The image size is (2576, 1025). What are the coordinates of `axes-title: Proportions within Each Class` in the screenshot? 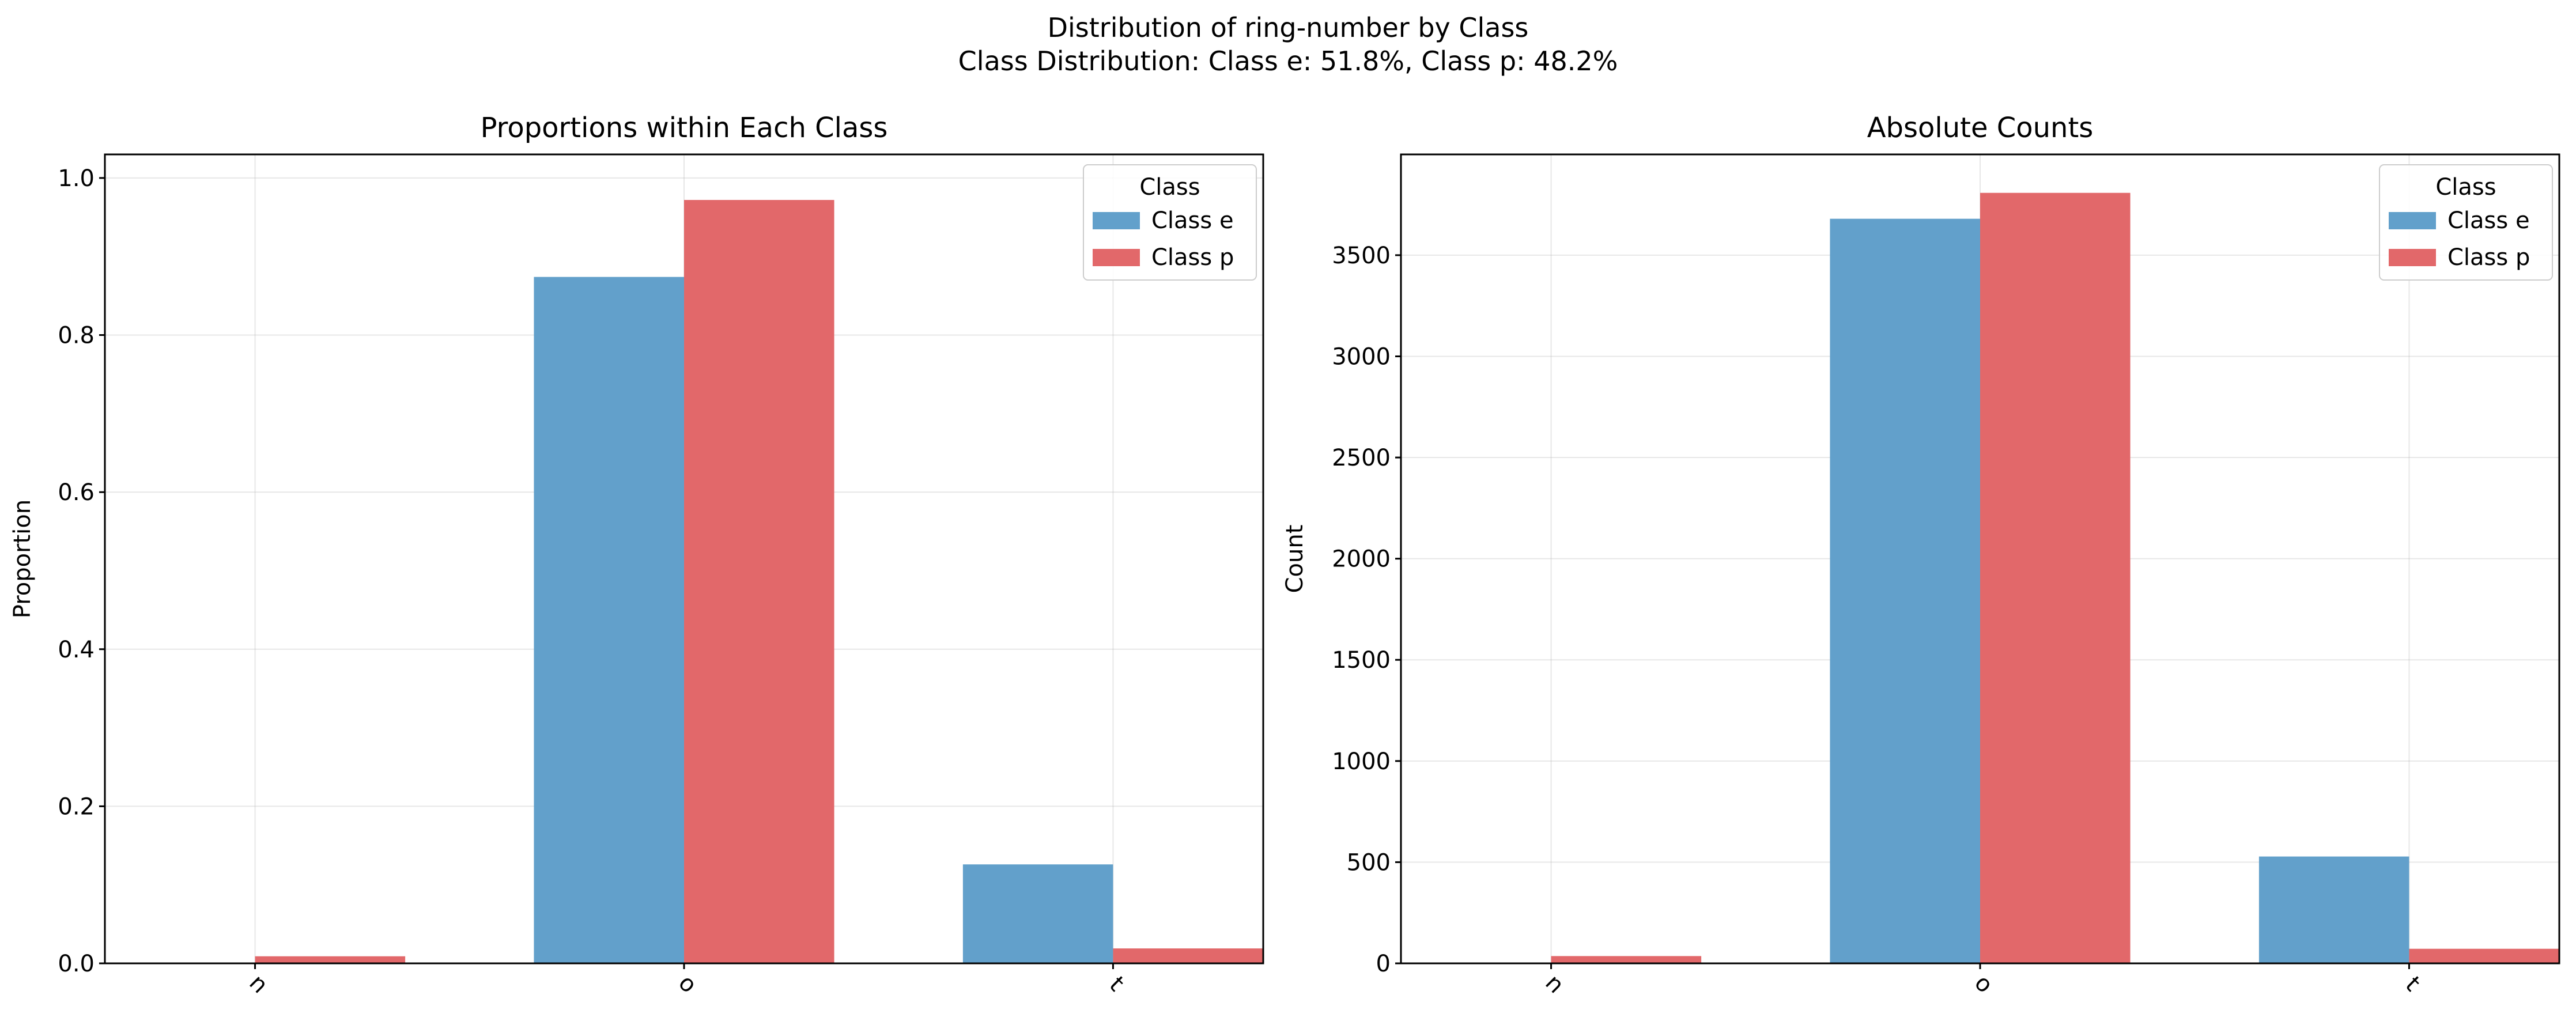 It's located at (684, 128).